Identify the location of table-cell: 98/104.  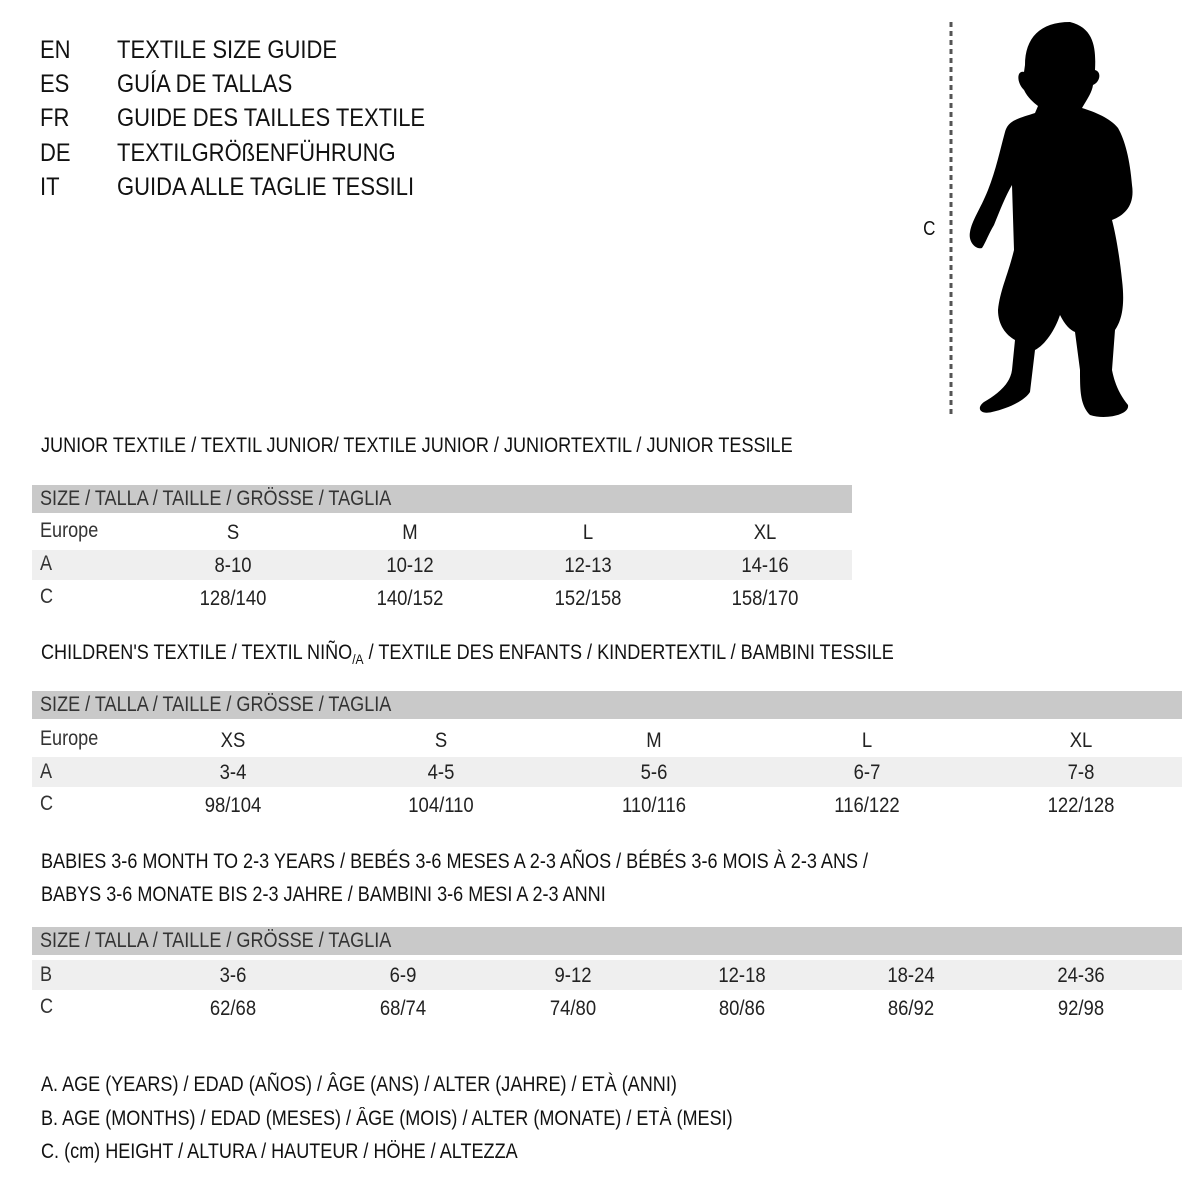
(233, 805).